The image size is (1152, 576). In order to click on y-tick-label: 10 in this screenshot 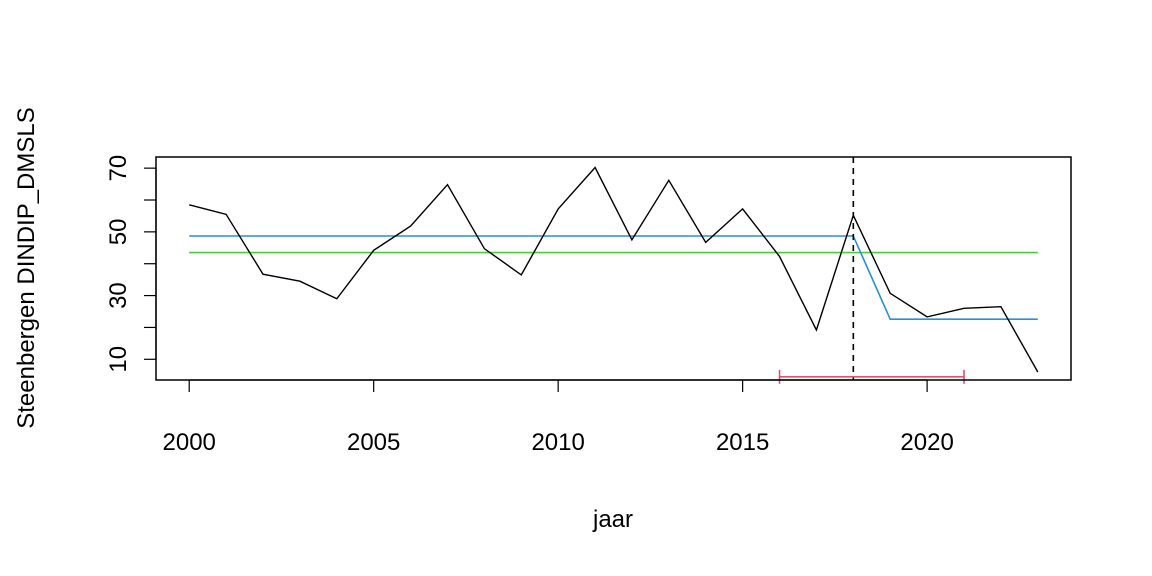, I will do `click(118, 359)`.